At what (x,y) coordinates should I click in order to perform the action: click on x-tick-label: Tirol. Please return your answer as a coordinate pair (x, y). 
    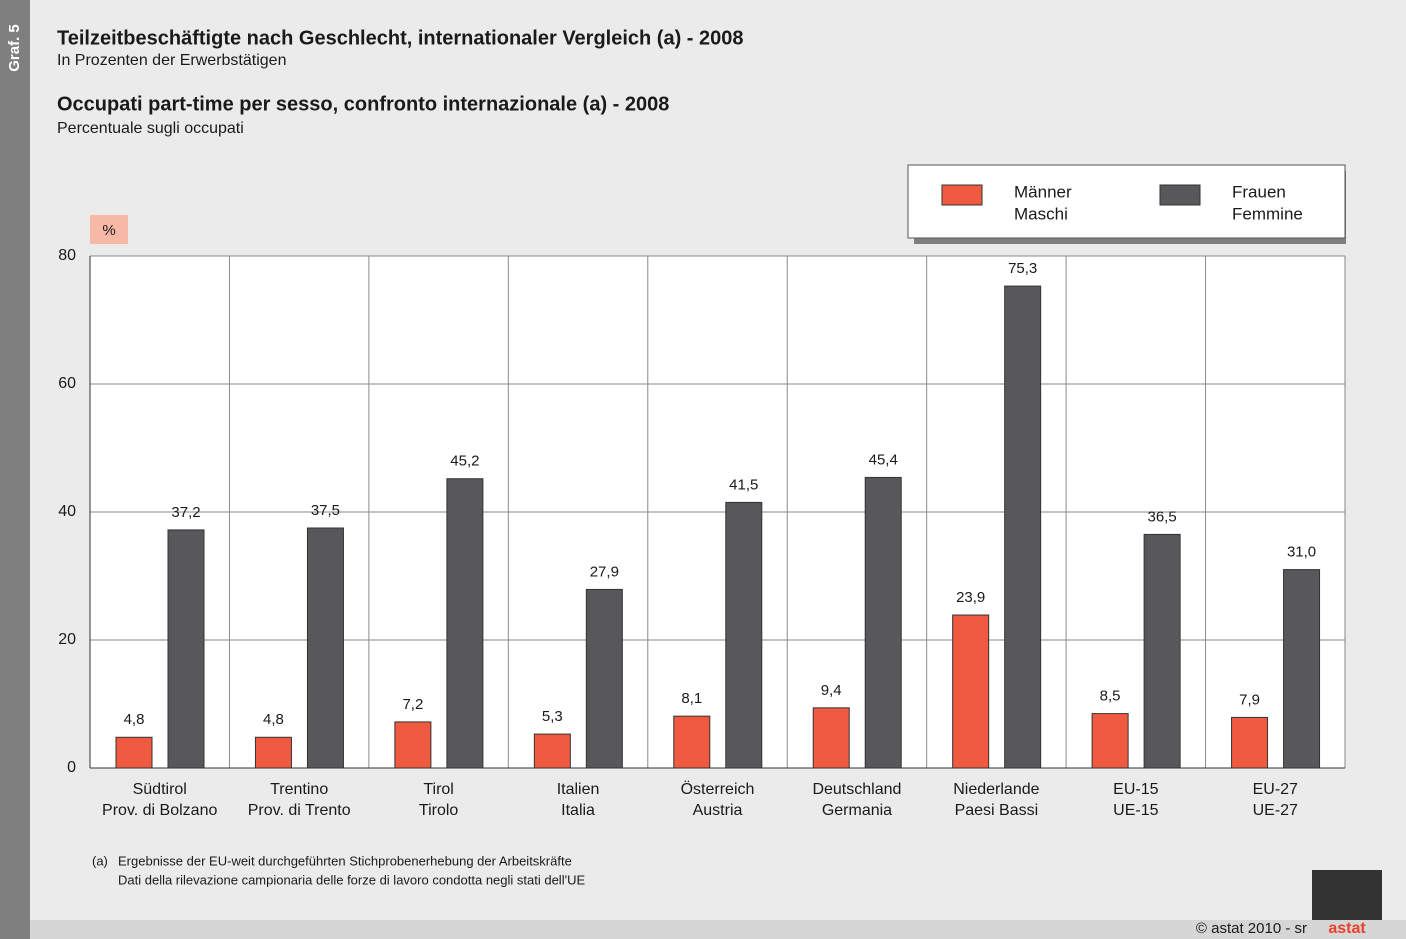
    Looking at the image, I should click on (438, 789).